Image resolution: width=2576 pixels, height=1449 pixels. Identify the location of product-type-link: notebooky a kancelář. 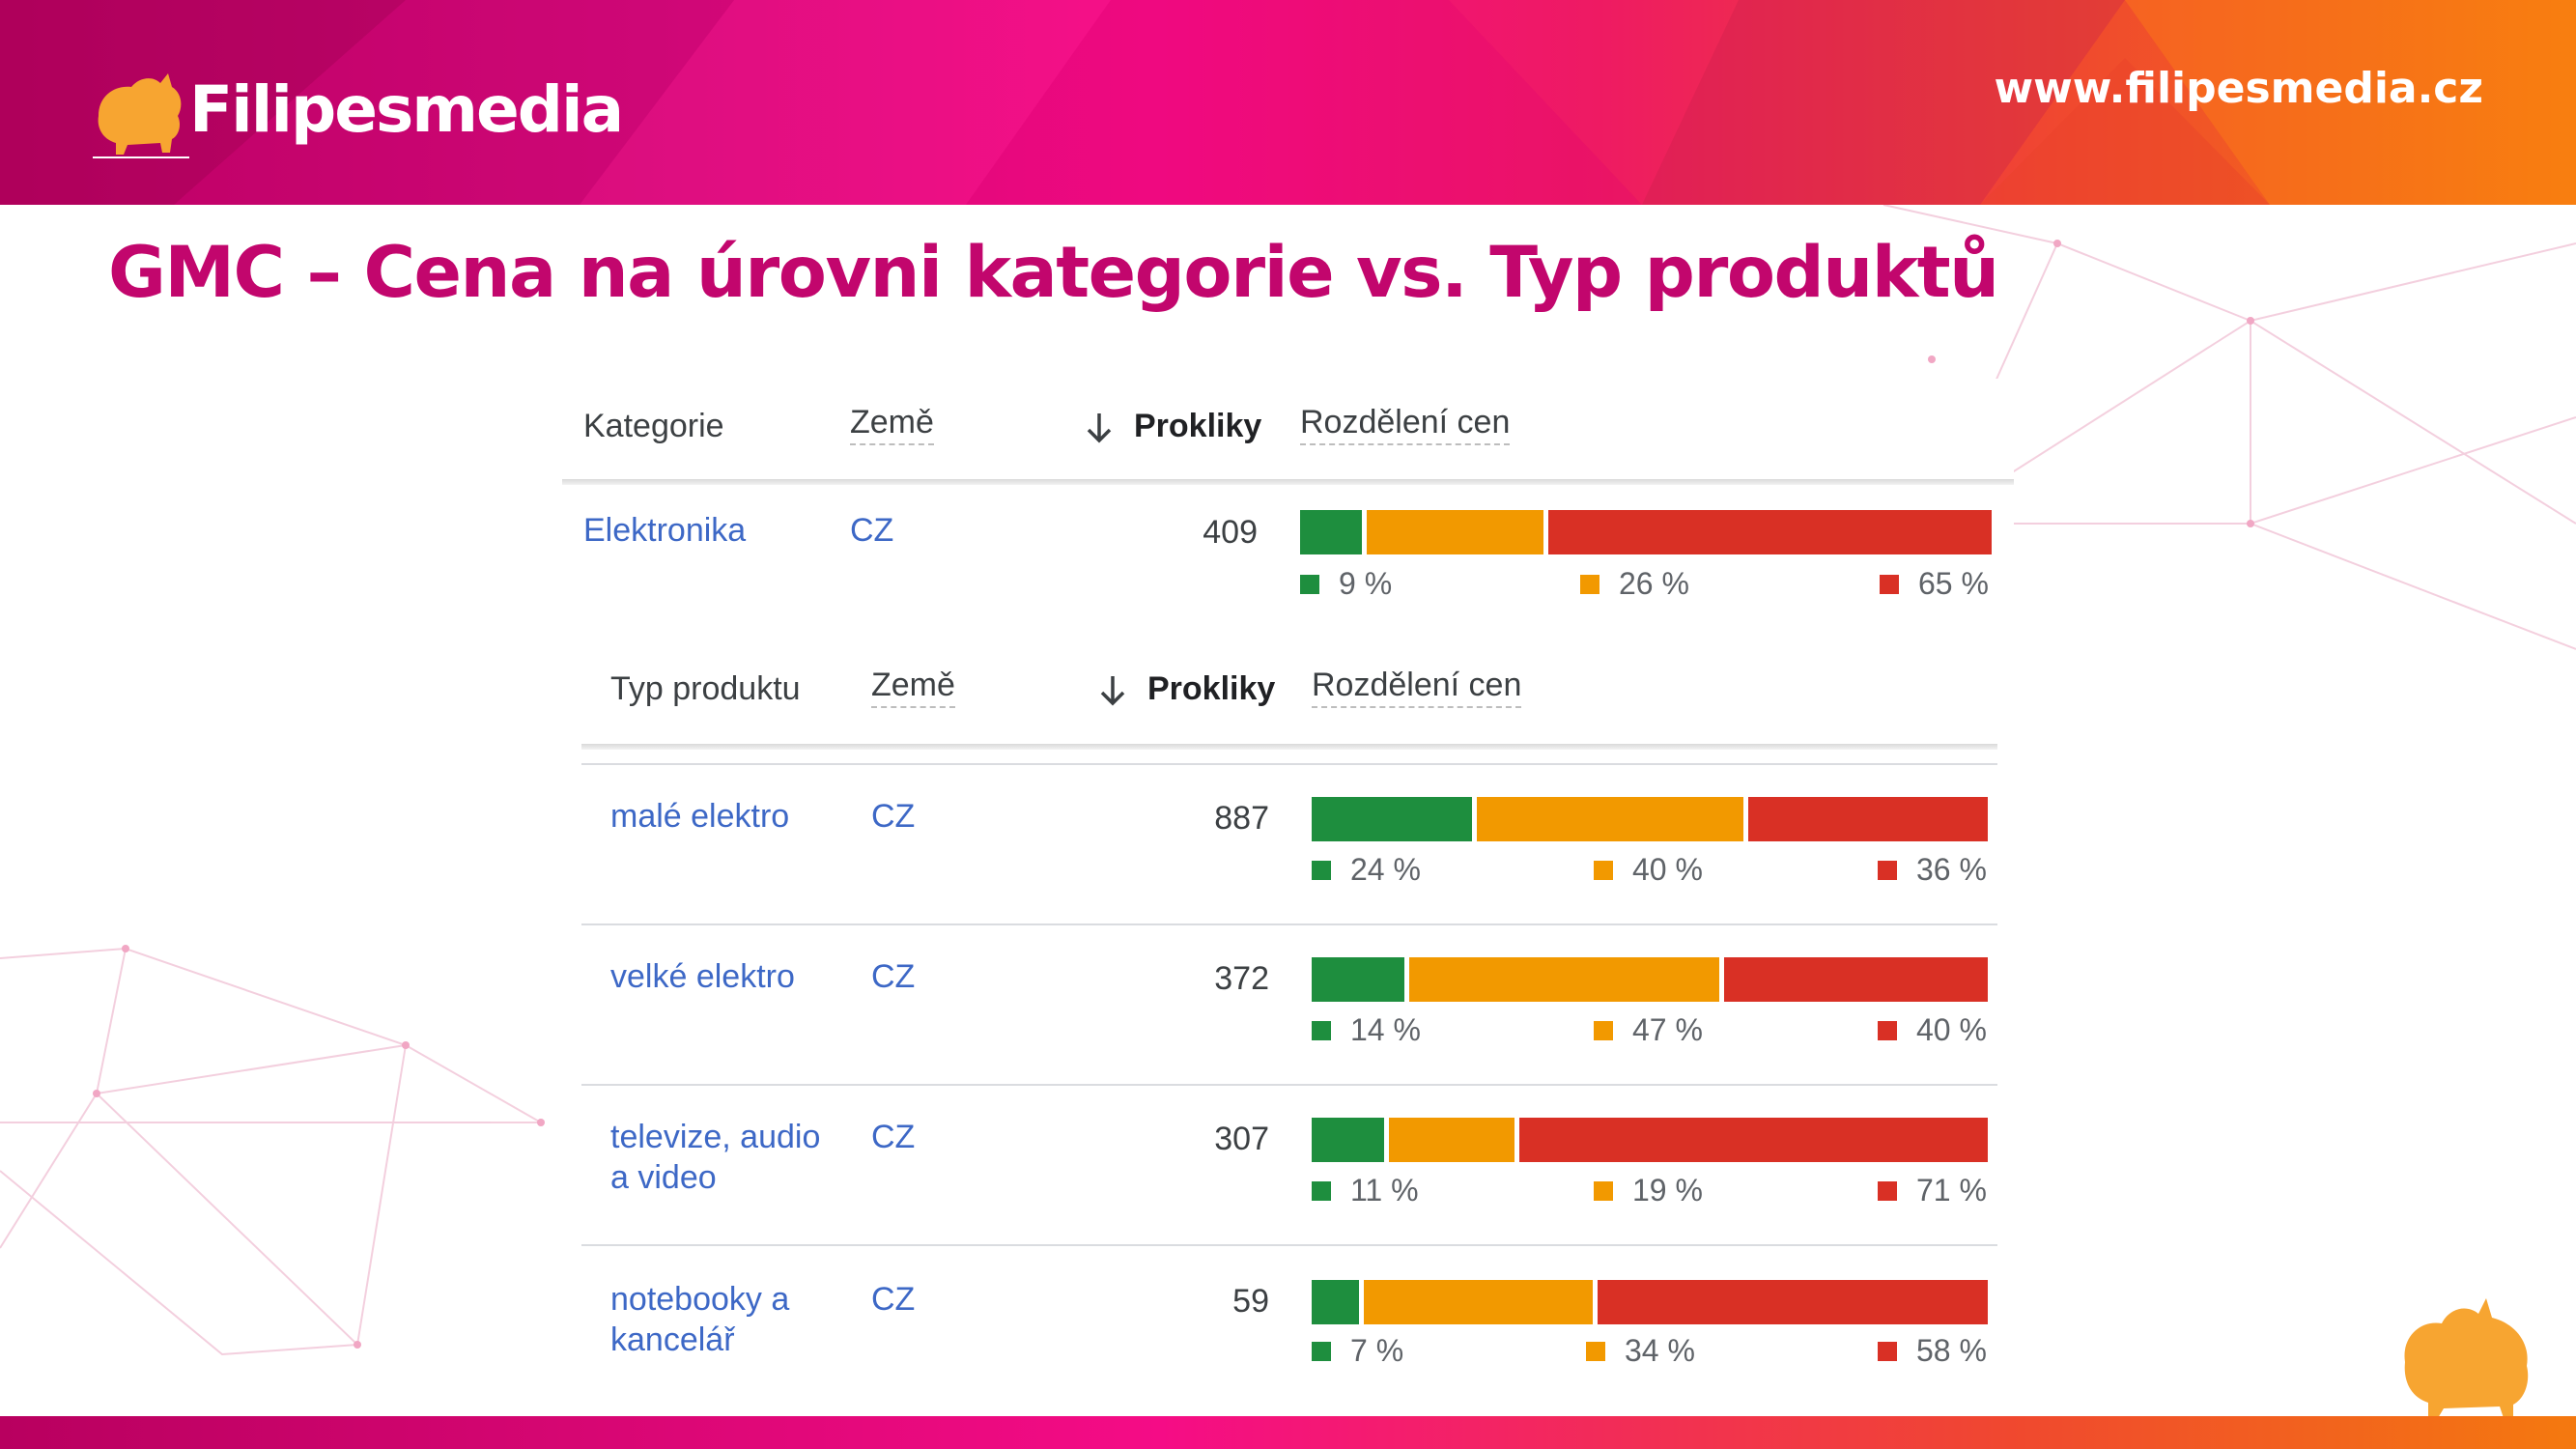
(700, 1319).